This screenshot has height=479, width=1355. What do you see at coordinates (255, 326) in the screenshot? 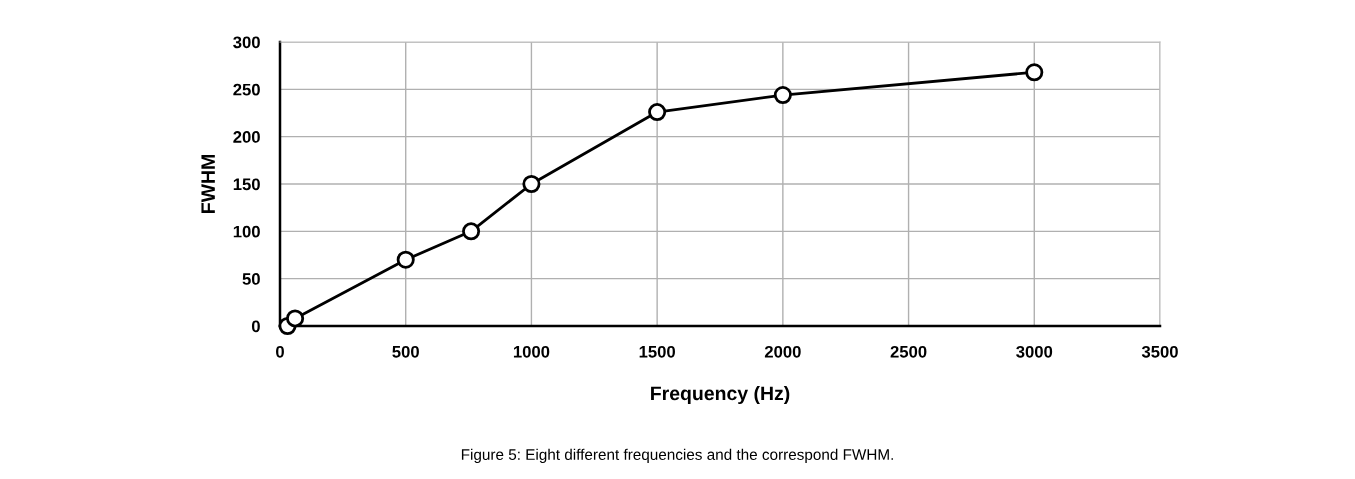
I see `y-tick-label: 0` at bounding box center [255, 326].